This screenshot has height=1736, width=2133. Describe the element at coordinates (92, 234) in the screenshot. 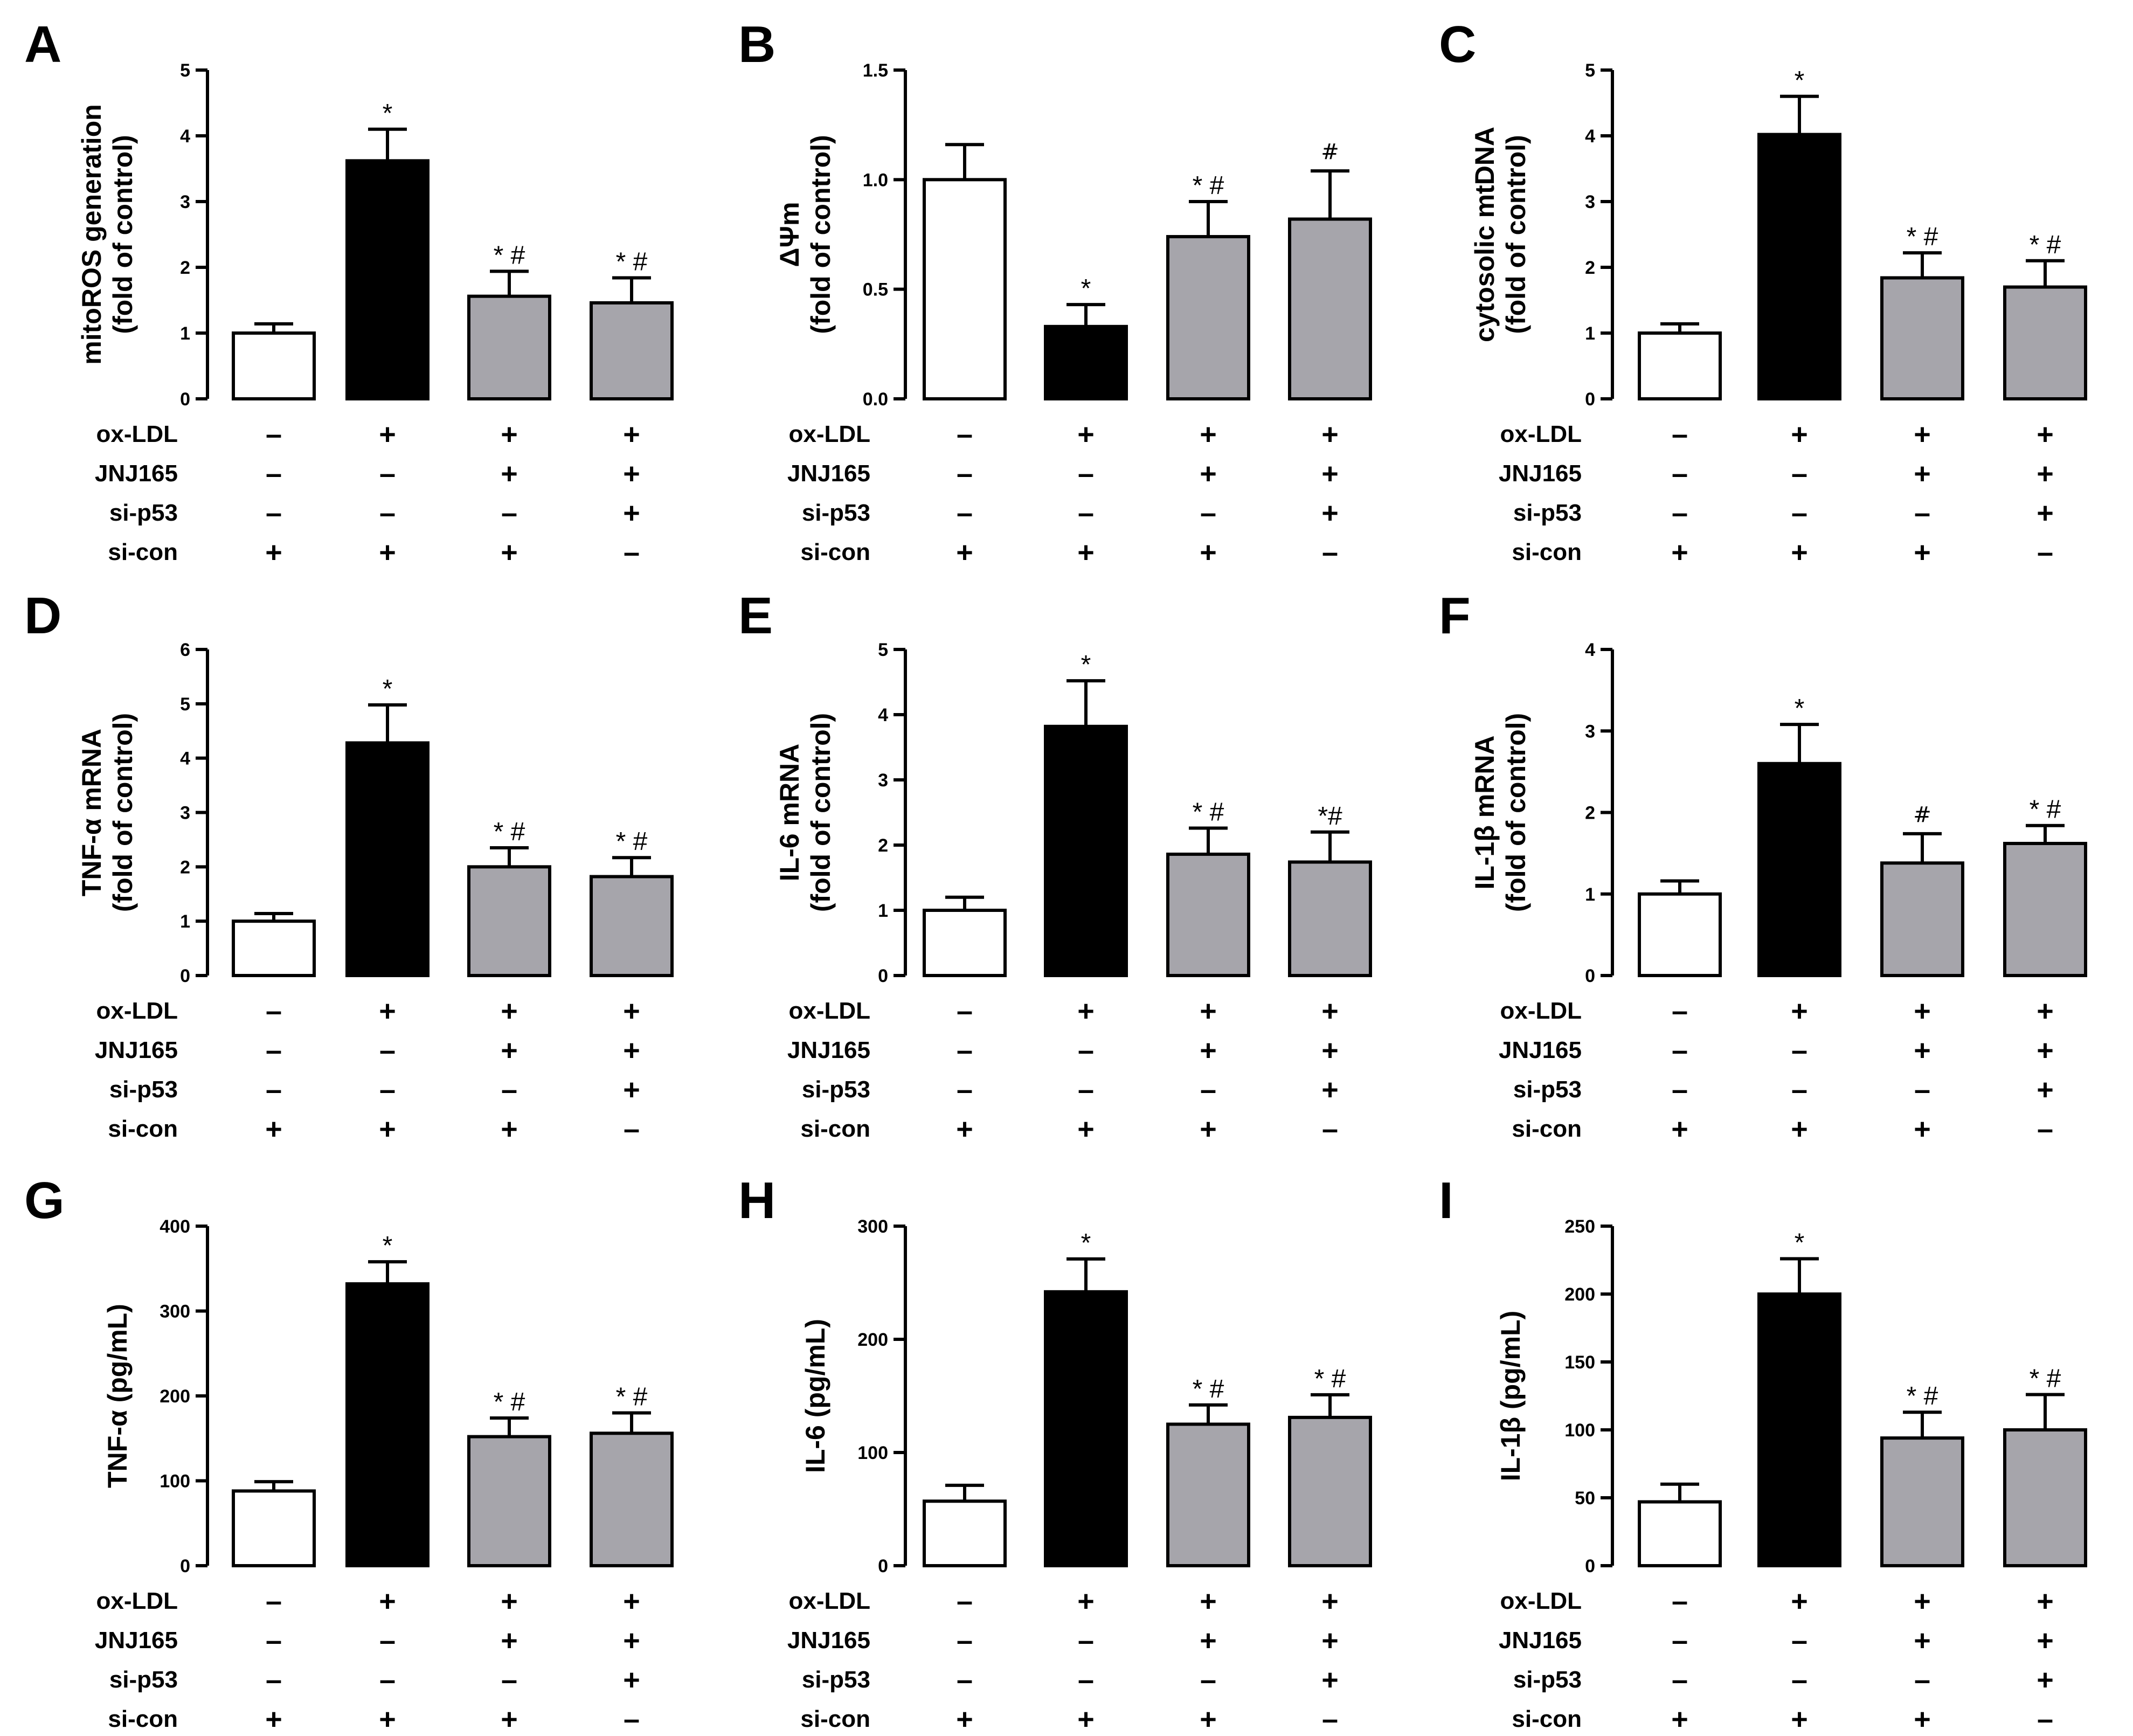

I see `y-axis-label: mitoROS generation` at that location.